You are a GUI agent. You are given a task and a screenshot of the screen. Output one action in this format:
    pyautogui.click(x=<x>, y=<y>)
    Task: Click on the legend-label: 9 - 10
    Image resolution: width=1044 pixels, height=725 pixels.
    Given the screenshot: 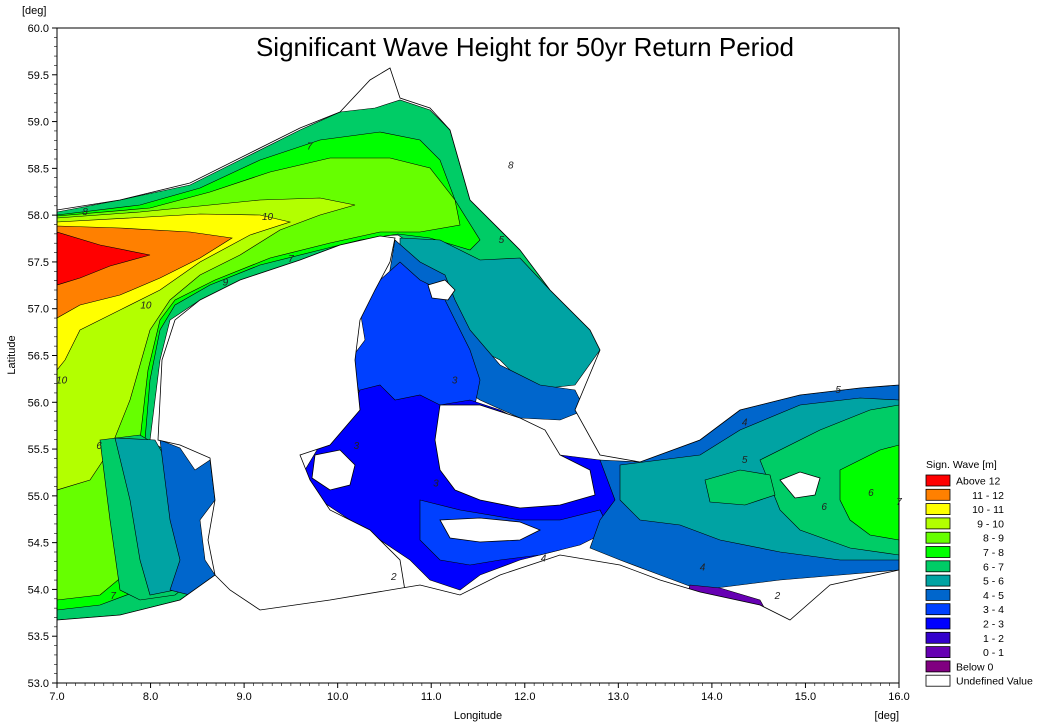 What is the action you would take?
    pyautogui.click(x=990, y=524)
    